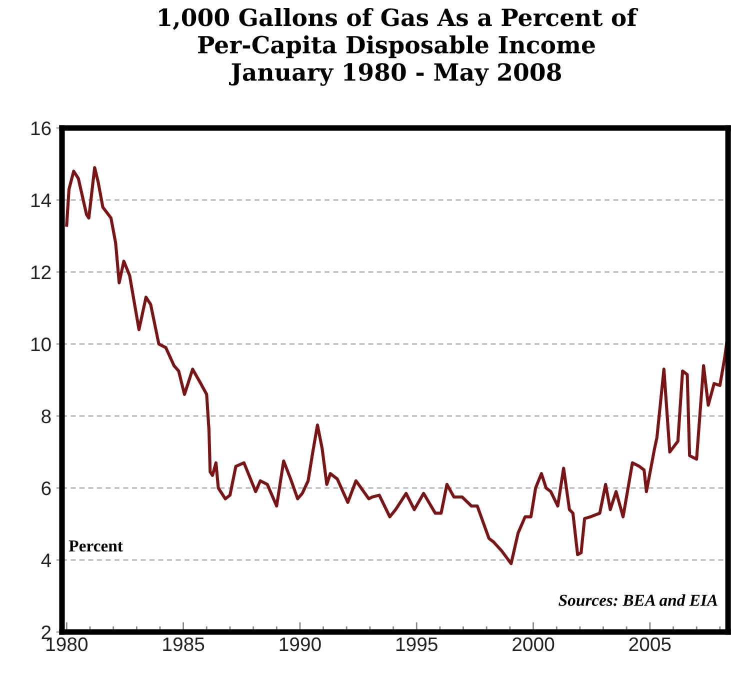  Describe the element at coordinates (41, 201) in the screenshot. I see `y-tick-label: 14` at that location.